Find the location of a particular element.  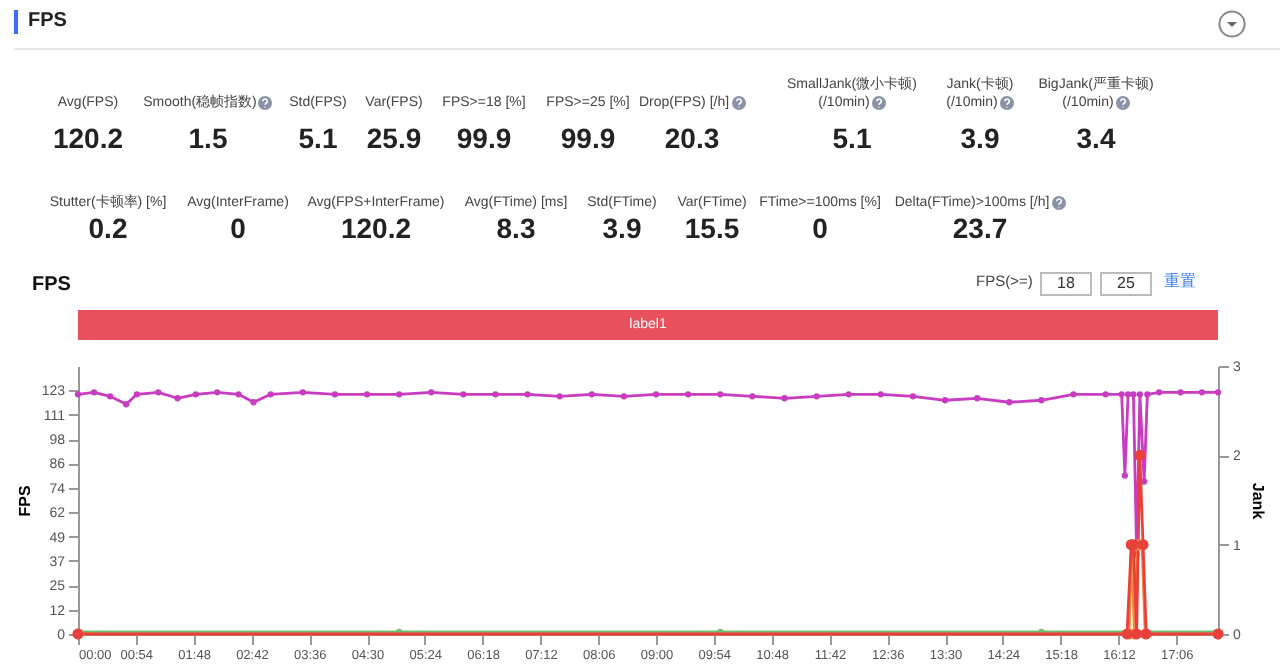

y-axis-title: FPS is located at coordinates (24, 500).